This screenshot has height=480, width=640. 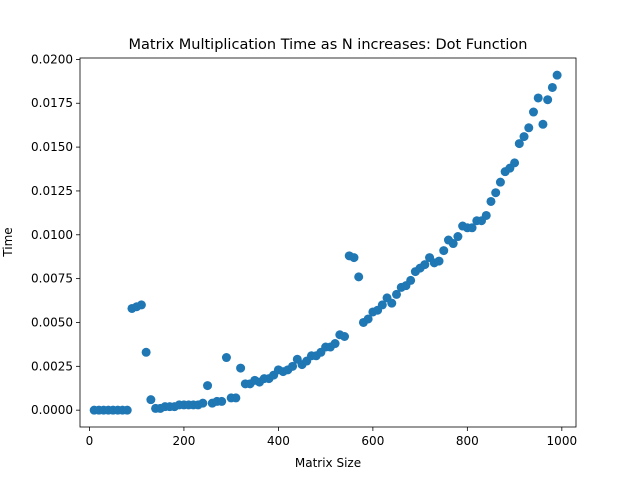 I want to click on y-tick-label: 0.0050, so click(x=52, y=322).